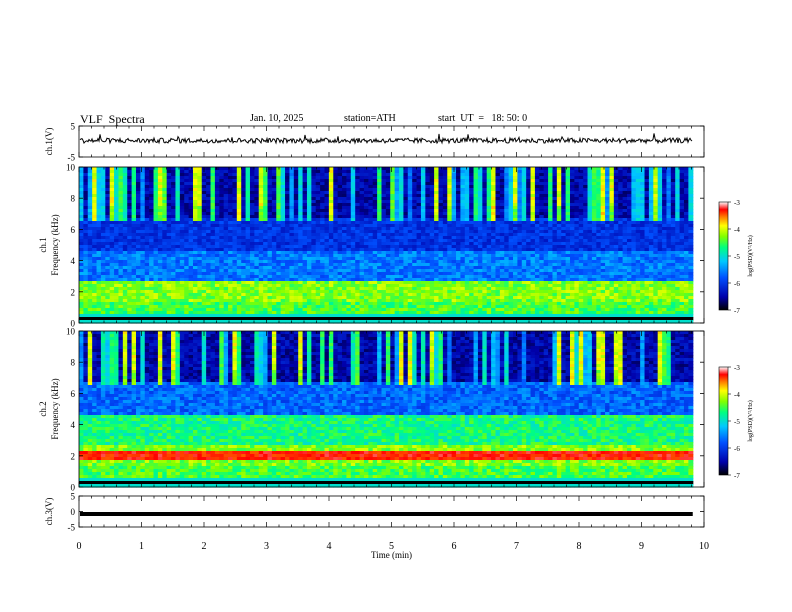 This screenshot has height=612, width=792. What do you see at coordinates (579, 546) in the screenshot?
I see `x-tick-label: 8` at bounding box center [579, 546].